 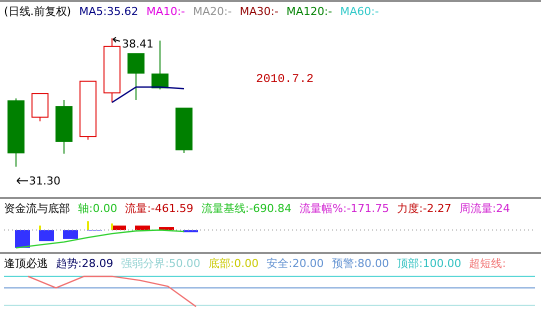 What do you see at coordinates (424, 208) in the screenshot?
I see `text: 力度:-2.27` at bounding box center [424, 208].